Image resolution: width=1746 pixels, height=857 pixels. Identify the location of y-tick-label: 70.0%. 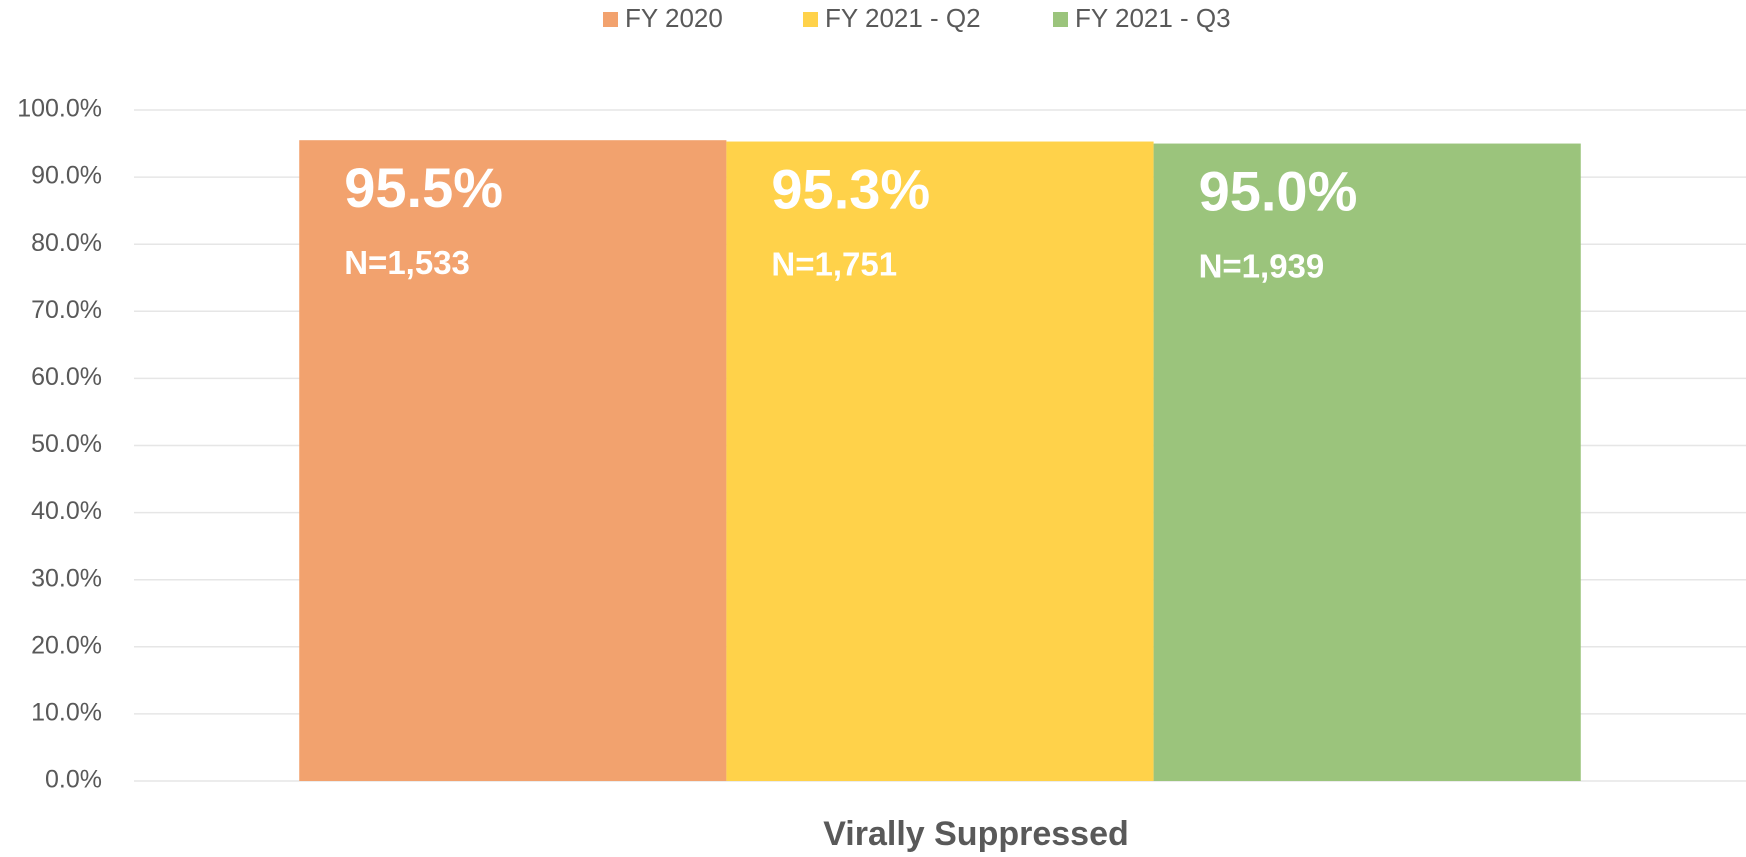
(66, 310).